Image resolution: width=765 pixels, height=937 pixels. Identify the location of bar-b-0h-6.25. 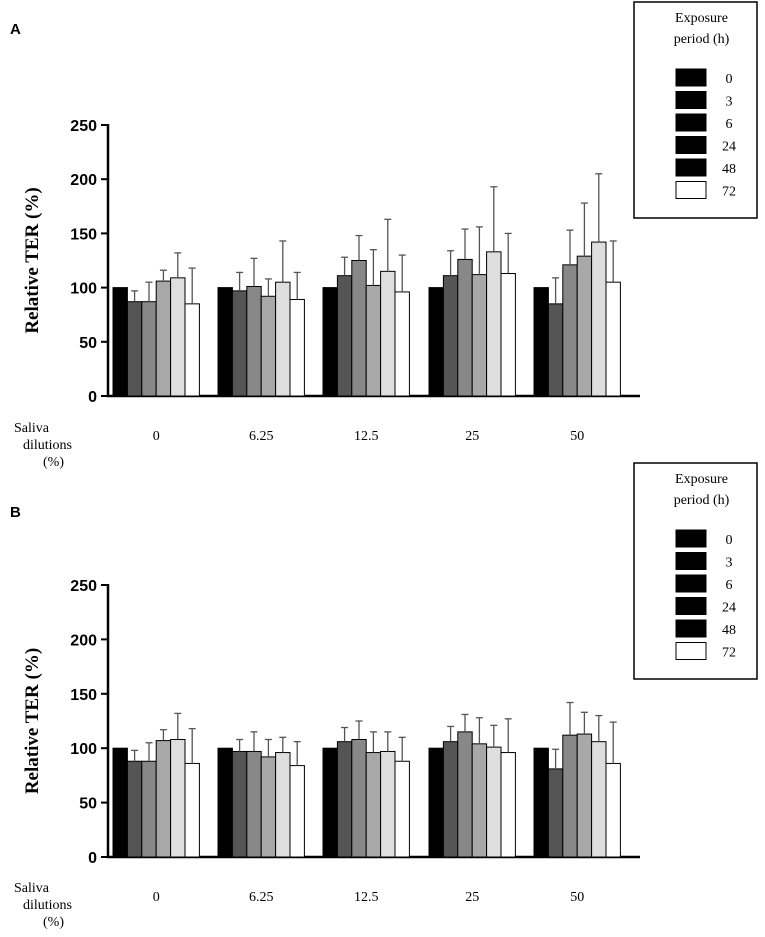
(225, 802).